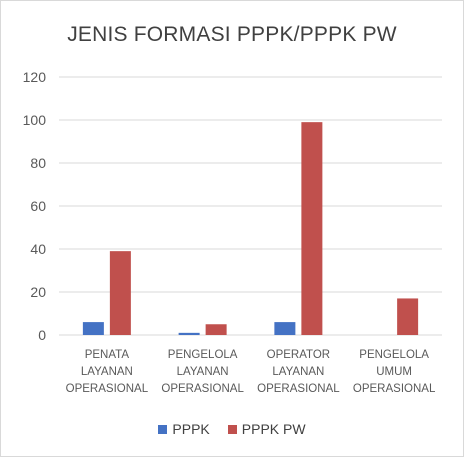 This screenshot has width=464, height=457. What do you see at coordinates (394, 372) in the screenshot?
I see `x-tick-label: UMUM` at bounding box center [394, 372].